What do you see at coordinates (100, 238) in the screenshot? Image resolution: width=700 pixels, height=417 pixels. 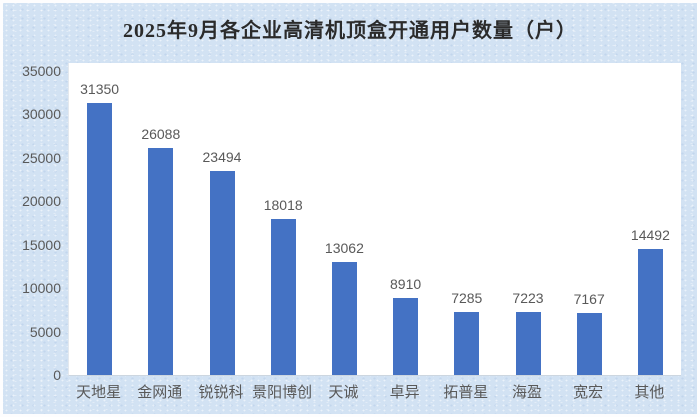 I see `bar-天地星` at bounding box center [100, 238].